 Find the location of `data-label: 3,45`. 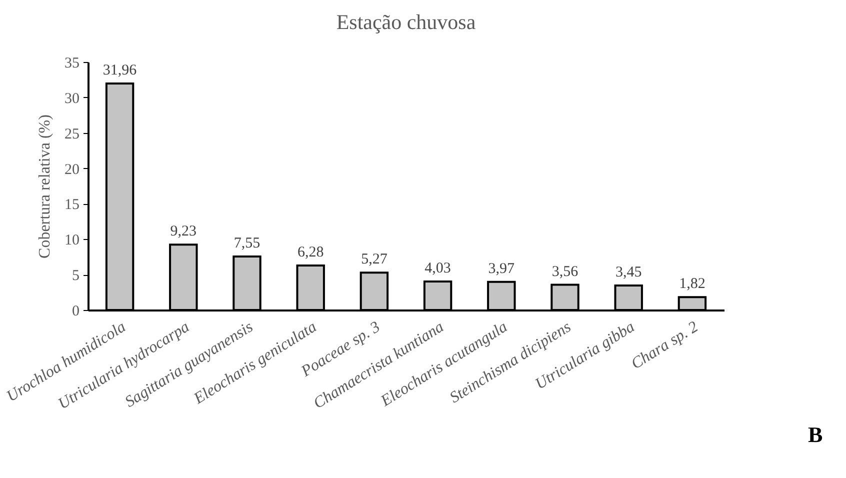

data-label: 3,45 is located at coordinates (628, 272).